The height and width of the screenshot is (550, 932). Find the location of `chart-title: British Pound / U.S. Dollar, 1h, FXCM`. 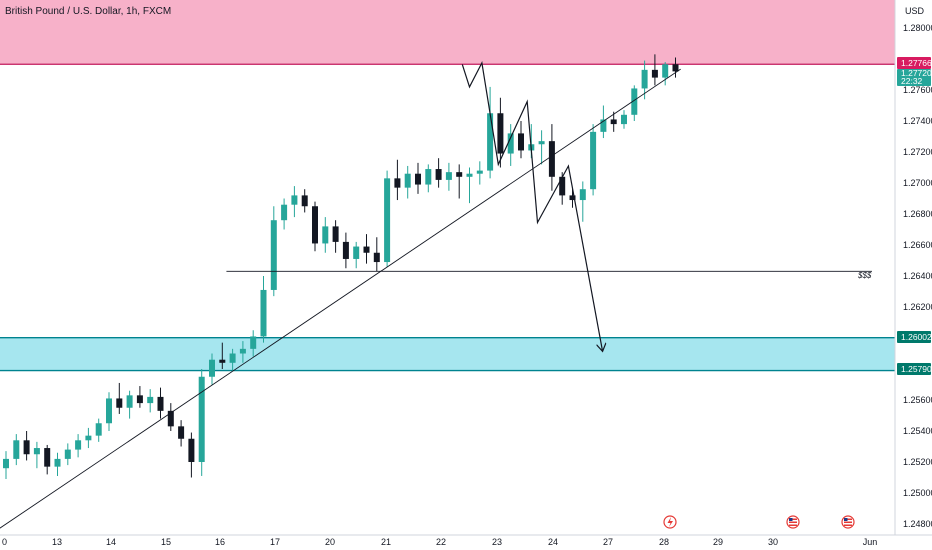

chart-title: British Pound / U.S. Dollar, 1h, FXCM is located at coordinates (88, 11).